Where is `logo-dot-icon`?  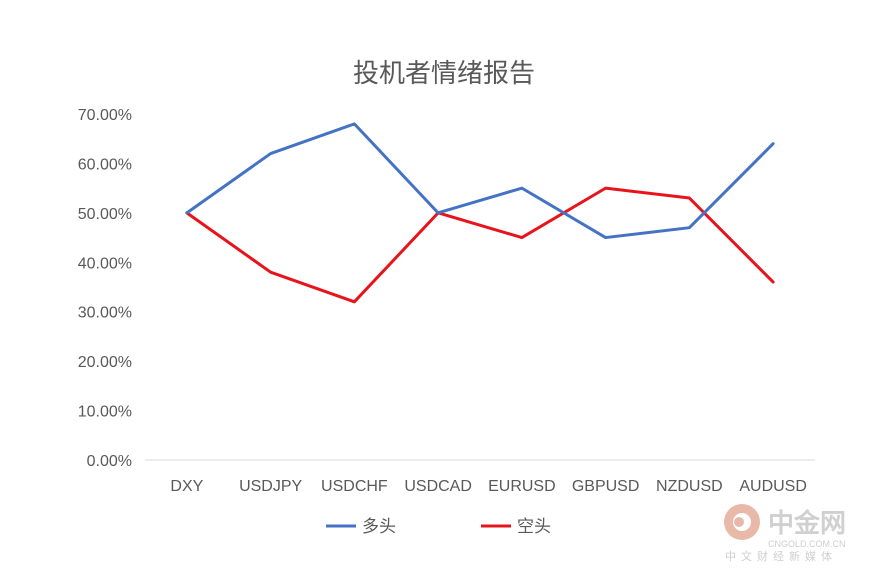 logo-dot-icon is located at coordinates (739, 522).